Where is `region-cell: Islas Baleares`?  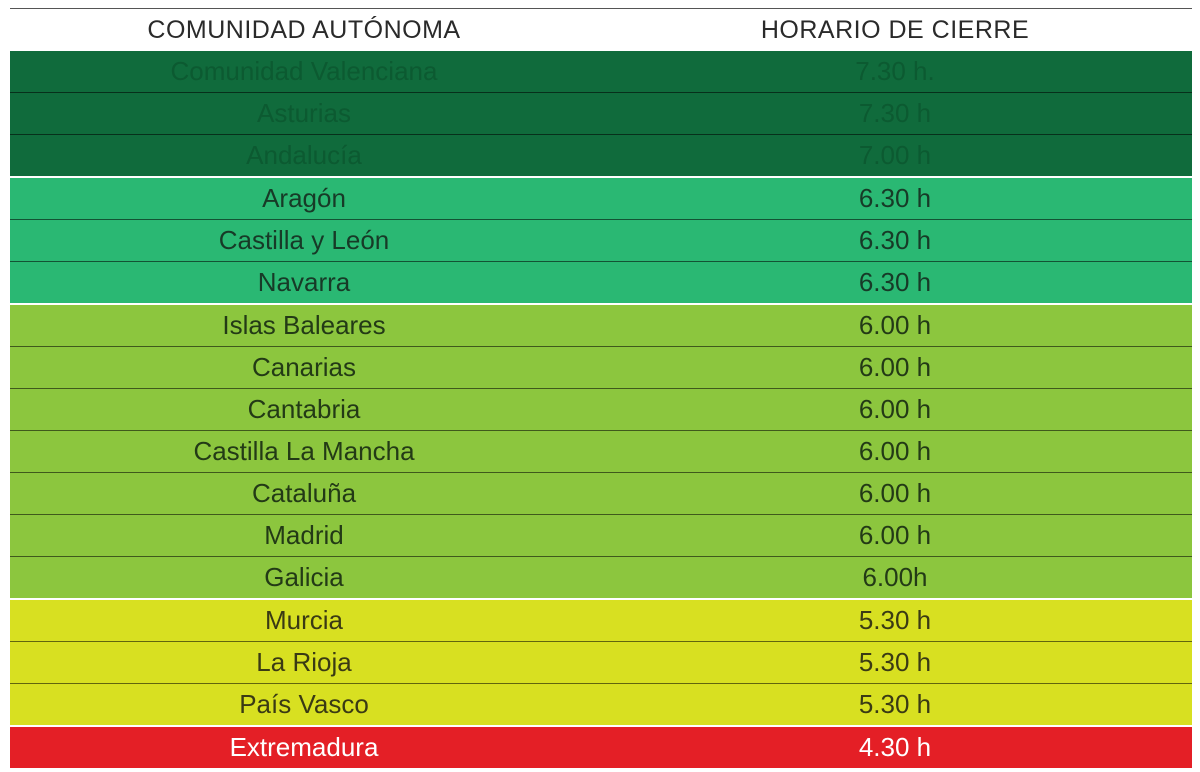
region-cell: Islas Baleares is located at coordinates (304, 325).